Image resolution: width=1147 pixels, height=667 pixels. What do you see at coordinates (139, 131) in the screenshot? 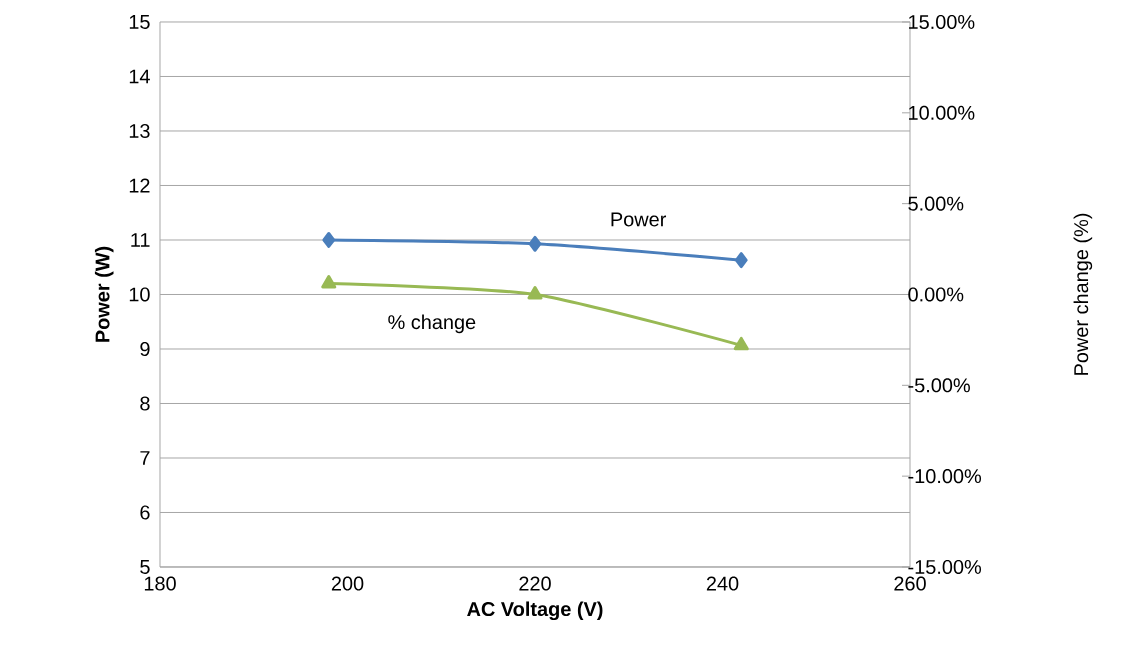
I see `y-tick-label: 13` at bounding box center [139, 131].